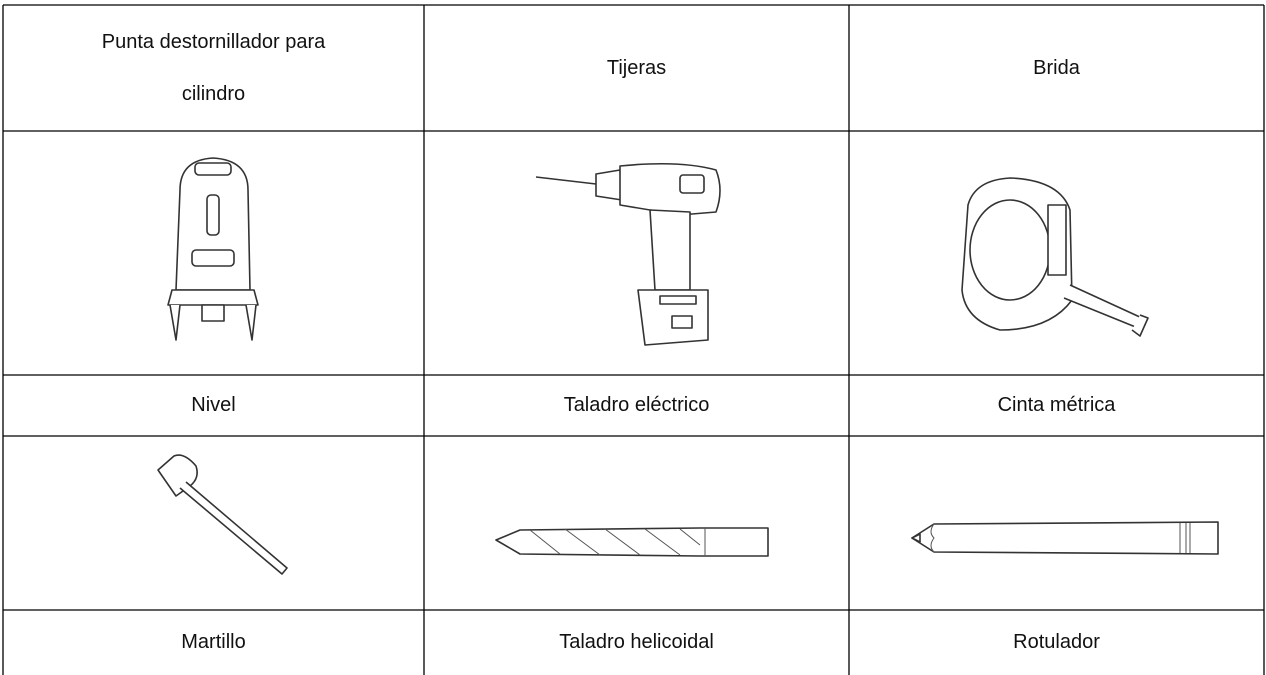 The height and width of the screenshot is (675, 1266). I want to click on hammer-drawing, so click(222, 514).